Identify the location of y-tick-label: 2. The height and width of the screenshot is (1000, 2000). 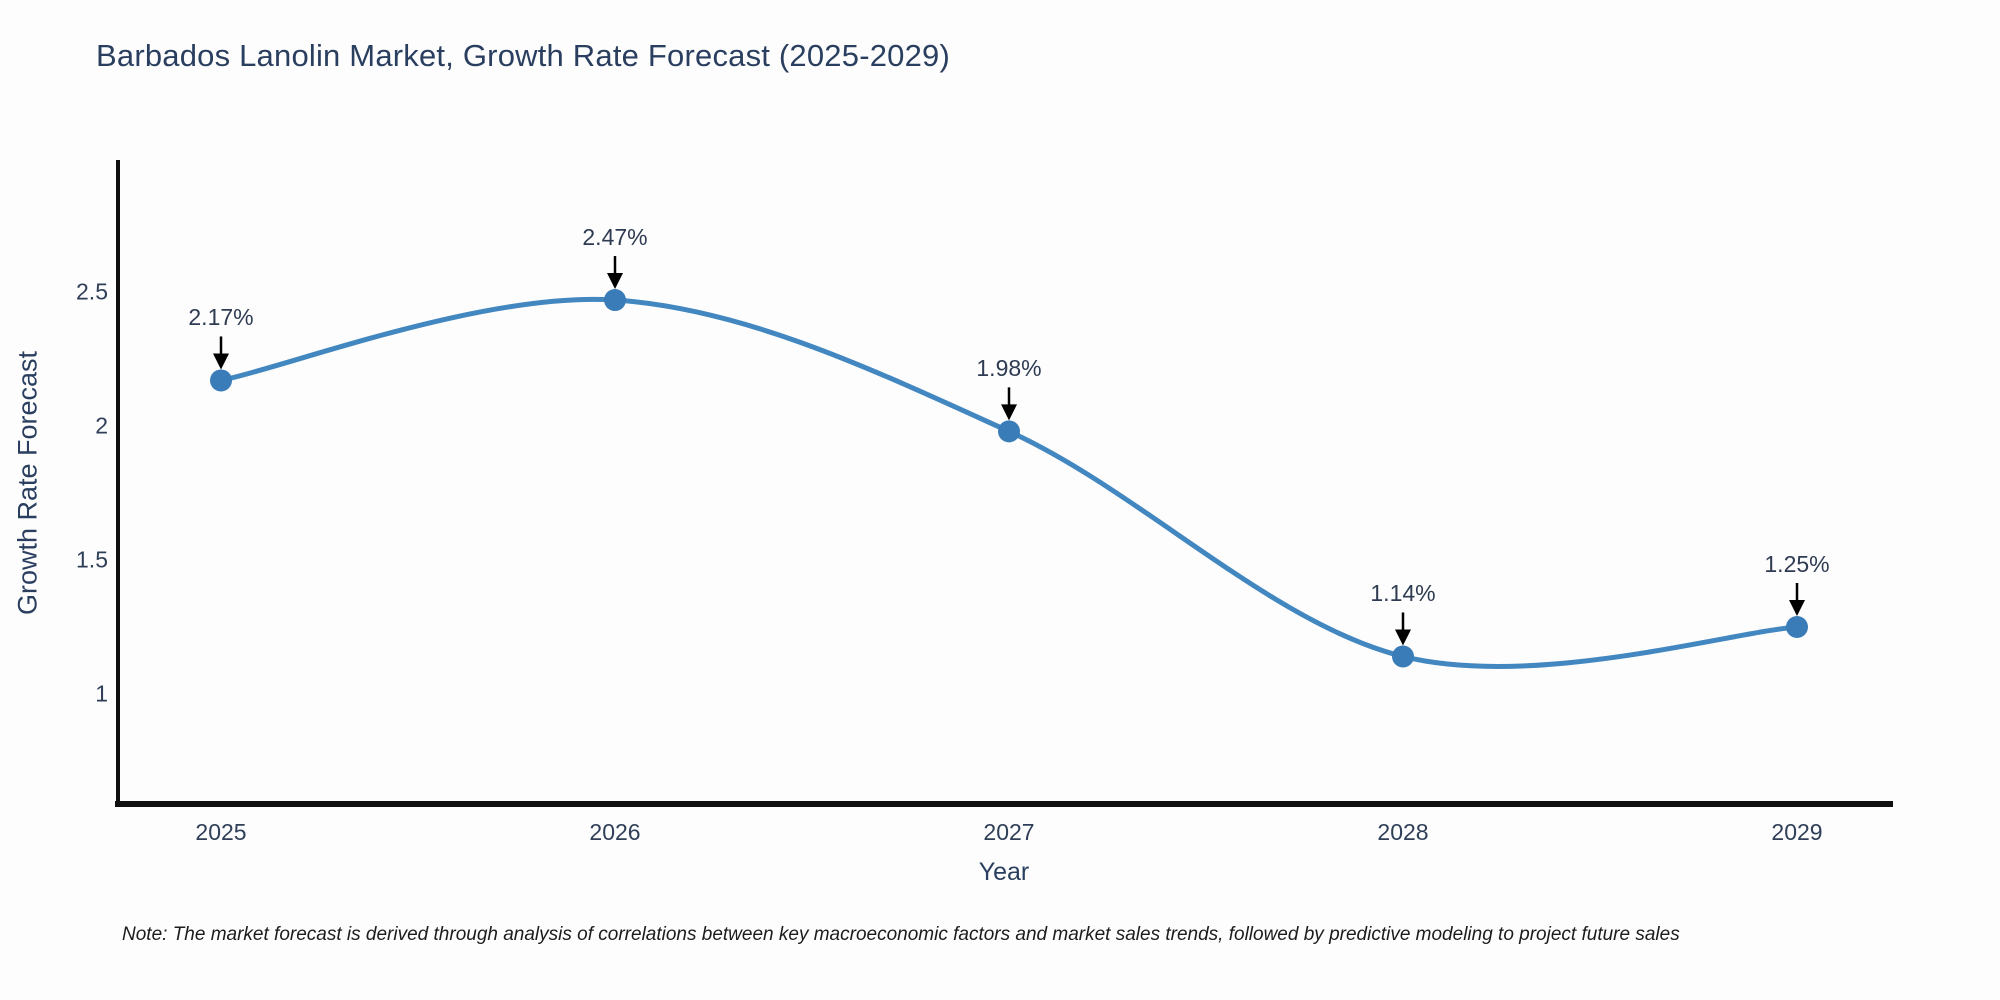
(101, 425).